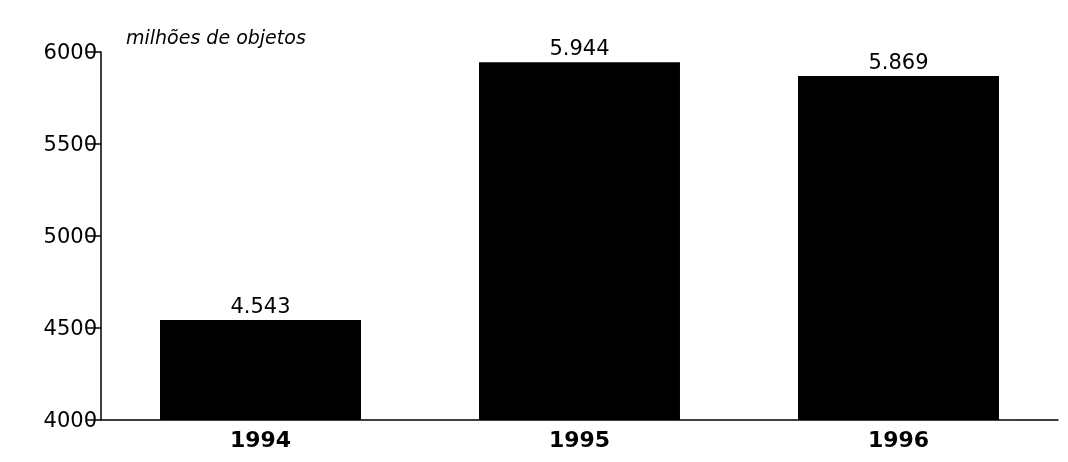  I want to click on data-label: 4.543, so click(260, 305).